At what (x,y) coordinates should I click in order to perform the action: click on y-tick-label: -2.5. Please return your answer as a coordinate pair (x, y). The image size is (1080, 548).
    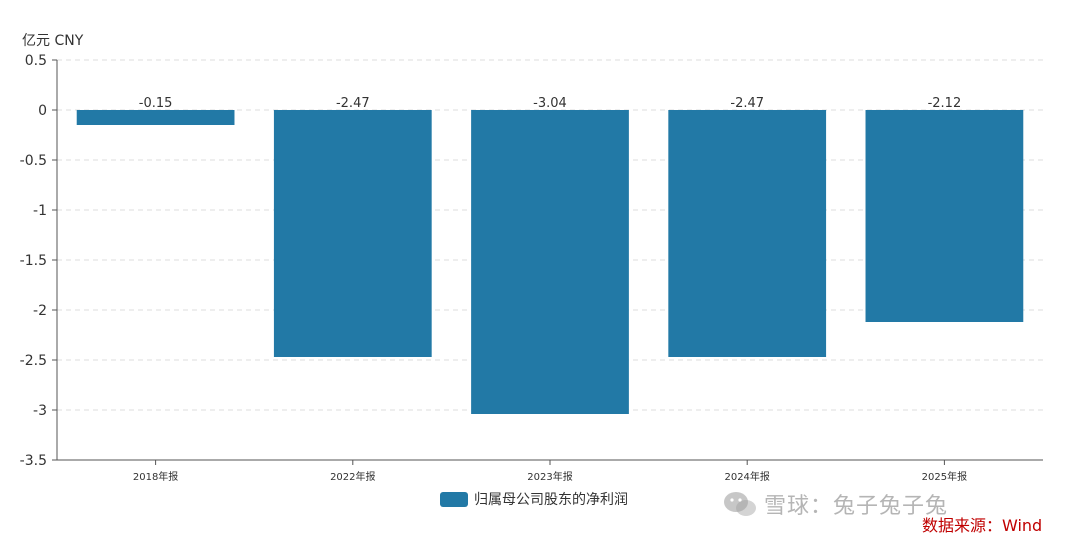
    Looking at the image, I should click on (33, 361).